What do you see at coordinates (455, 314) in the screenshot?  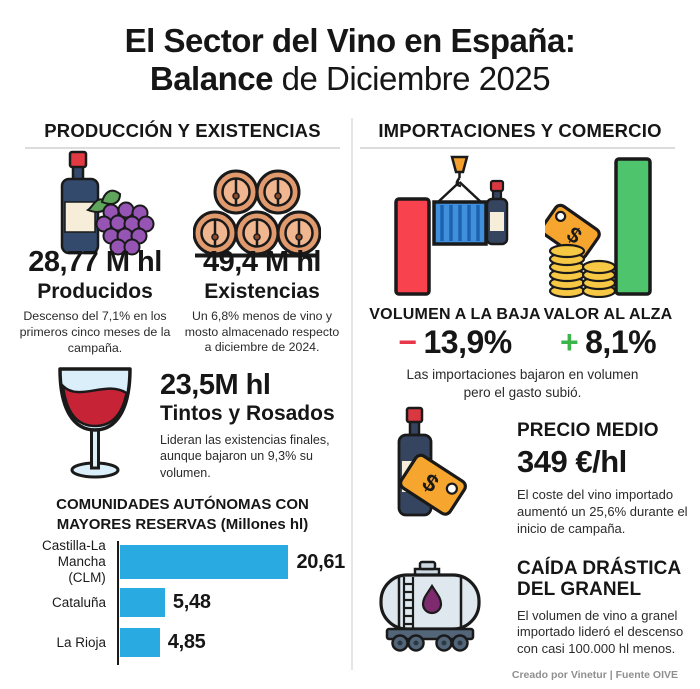 I see `volume-trend-label: VOLUMEN A LA BAJA` at bounding box center [455, 314].